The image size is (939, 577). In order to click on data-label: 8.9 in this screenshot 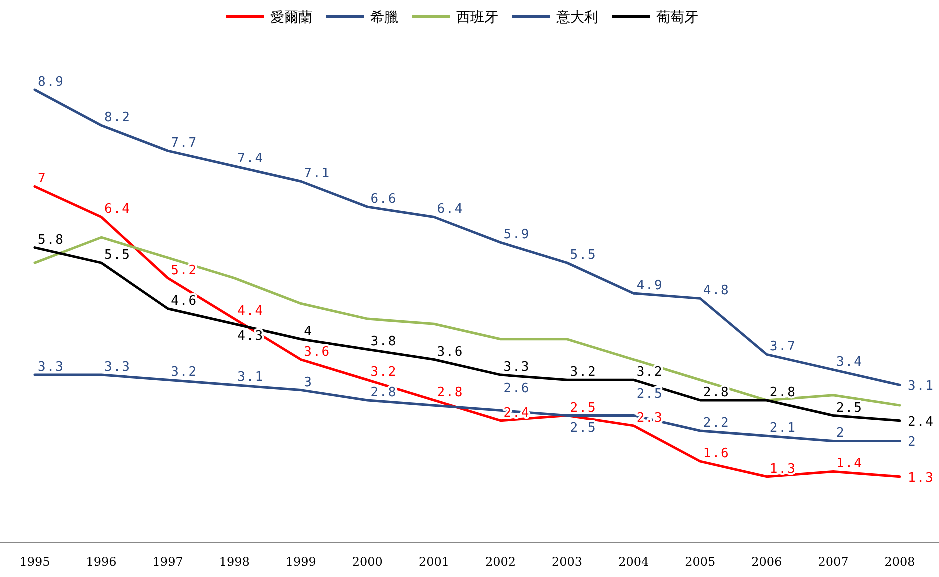, I will do `click(51, 82)`.